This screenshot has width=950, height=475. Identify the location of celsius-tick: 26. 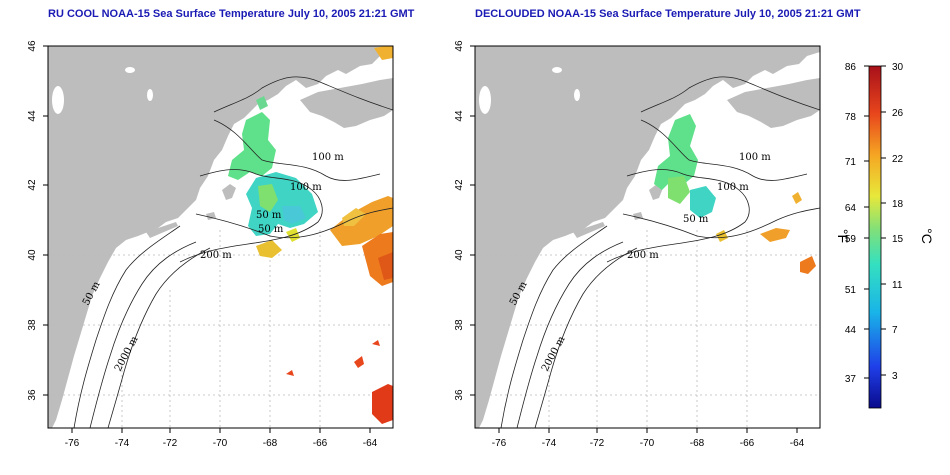
(898, 113).